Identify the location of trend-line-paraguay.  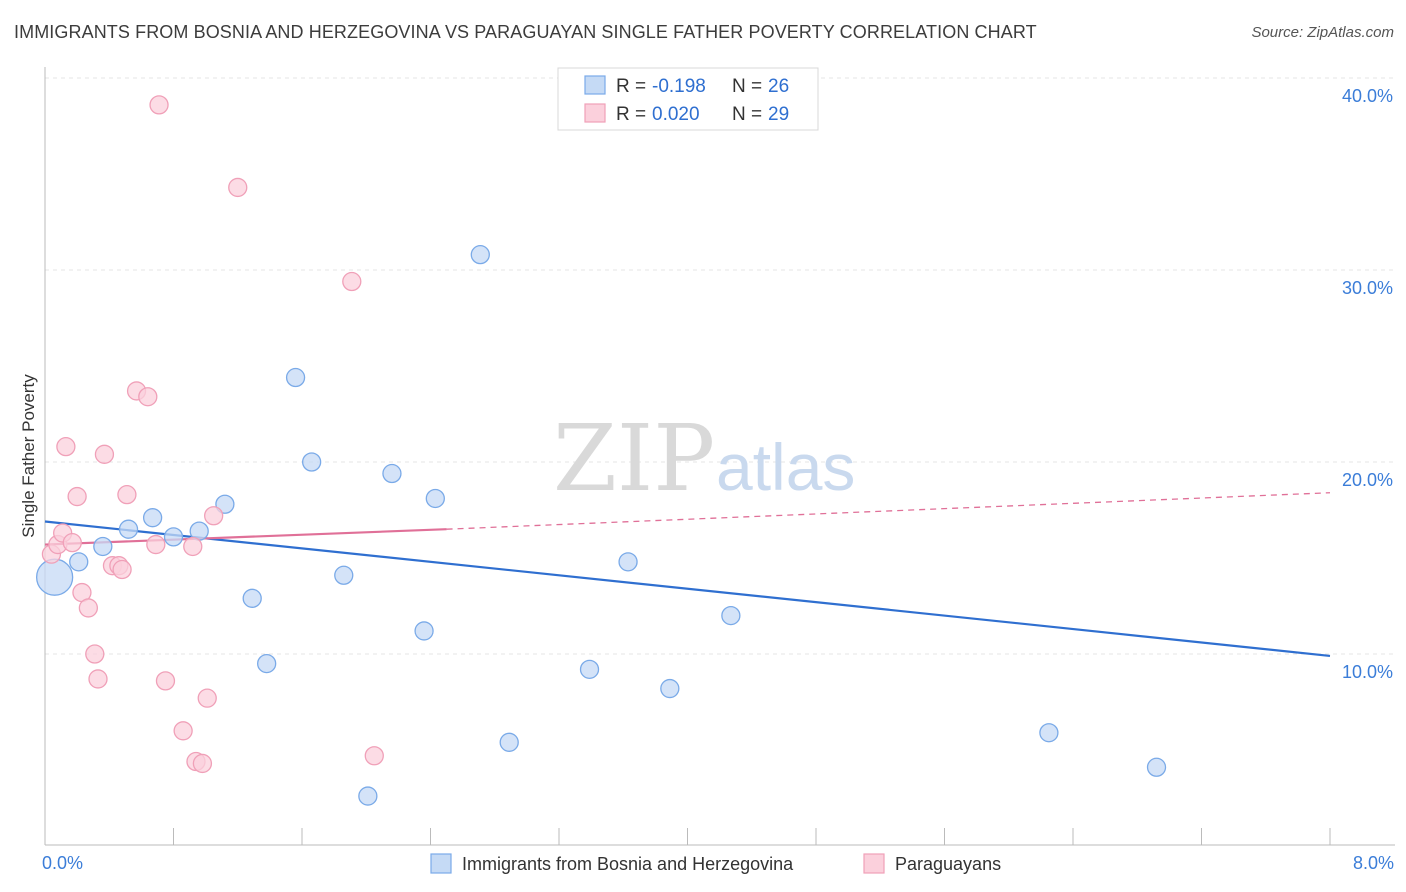
(245, 537).